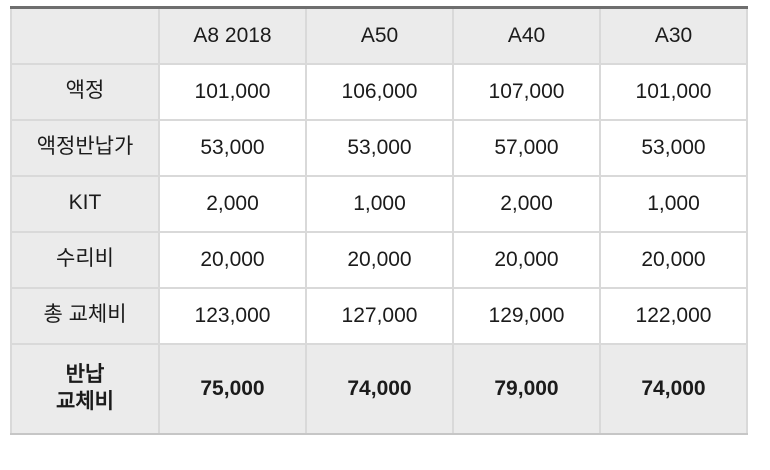  I want to click on row-label-lcd-return-price: 액정반납가, so click(85, 147).